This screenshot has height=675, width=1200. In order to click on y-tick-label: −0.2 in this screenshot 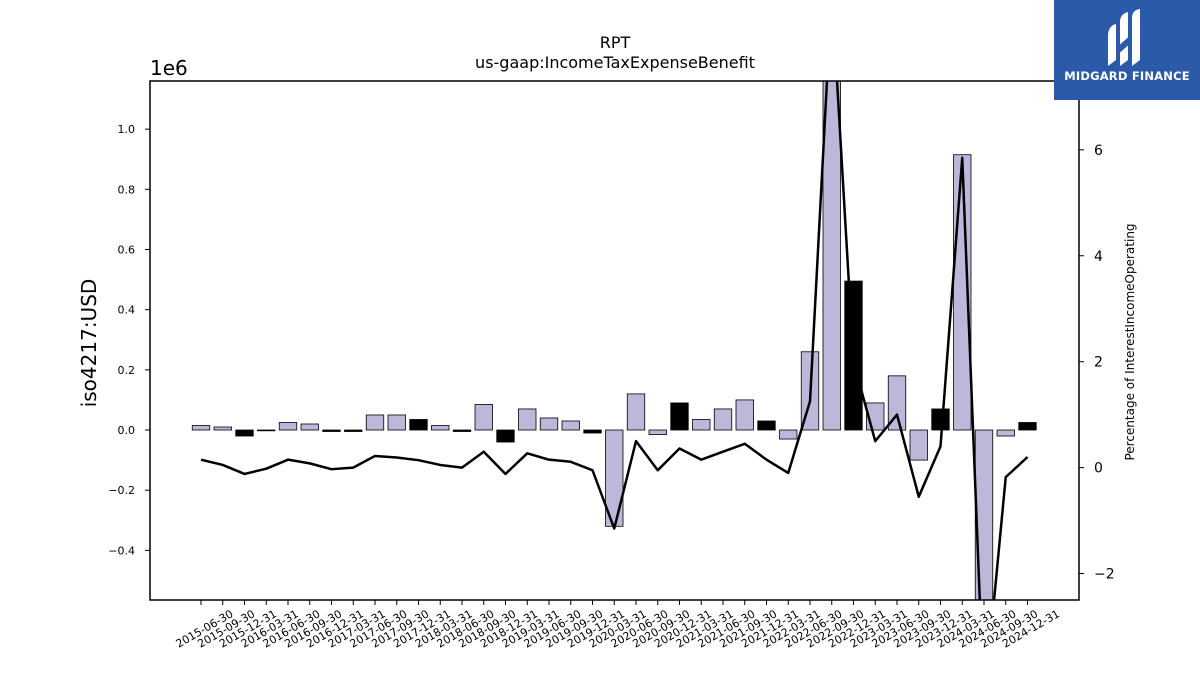, I will do `click(121, 490)`.